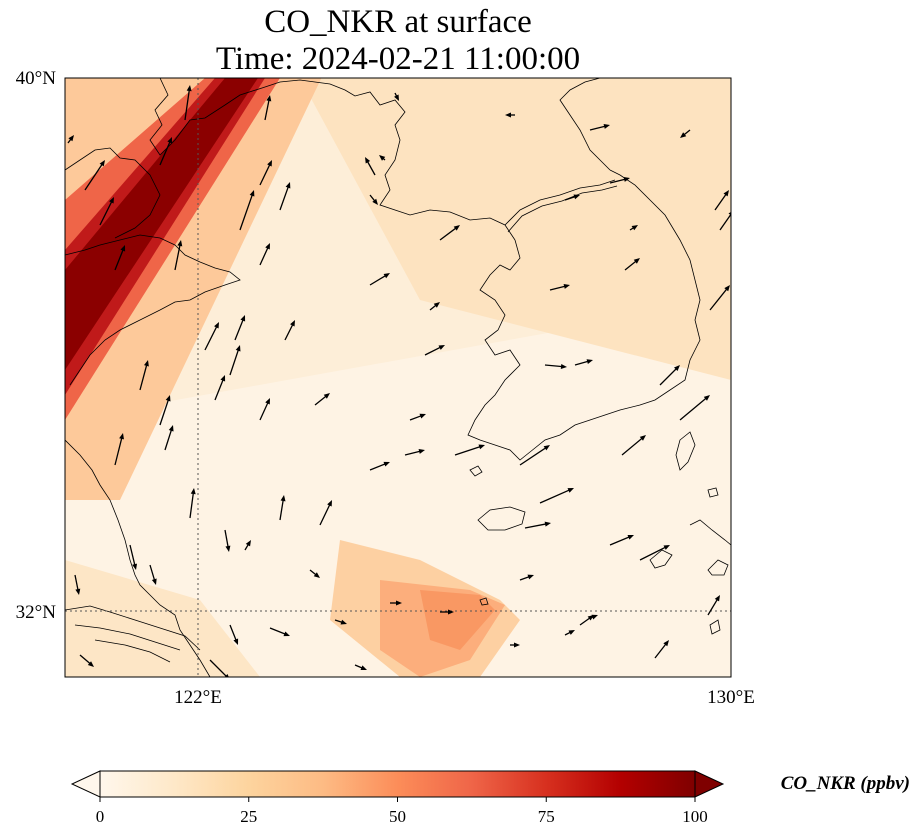 Image resolution: width=920 pixels, height=836 pixels. What do you see at coordinates (397, 816) in the screenshot?
I see `colorbar-tick-label: 50` at bounding box center [397, 816].